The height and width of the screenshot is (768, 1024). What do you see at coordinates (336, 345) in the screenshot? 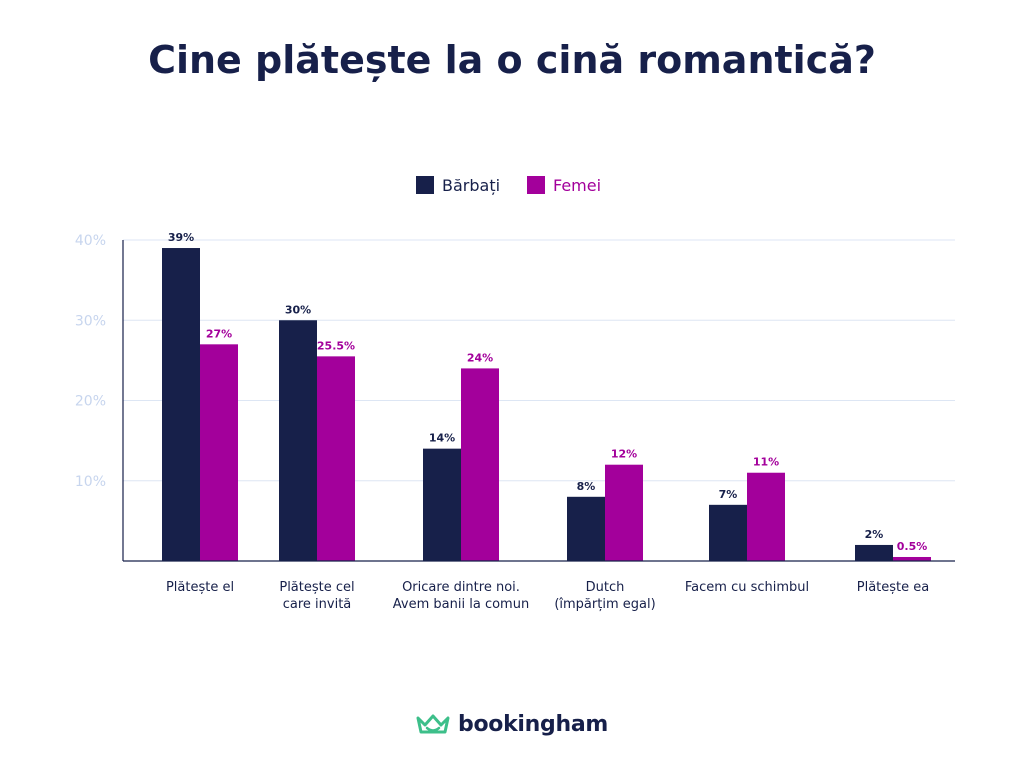
I see `value-label: 25.5%` at bounding box center [336, 345].